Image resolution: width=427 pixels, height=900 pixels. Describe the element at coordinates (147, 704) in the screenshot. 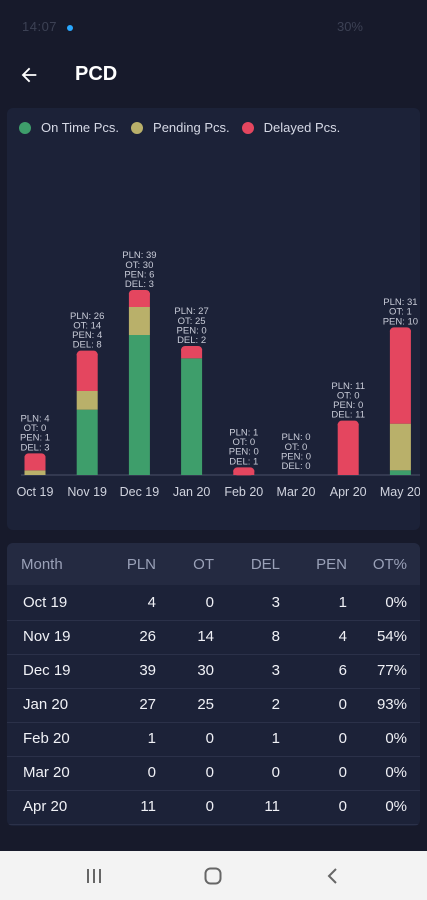

I see `cell-pln: 27` at that location.